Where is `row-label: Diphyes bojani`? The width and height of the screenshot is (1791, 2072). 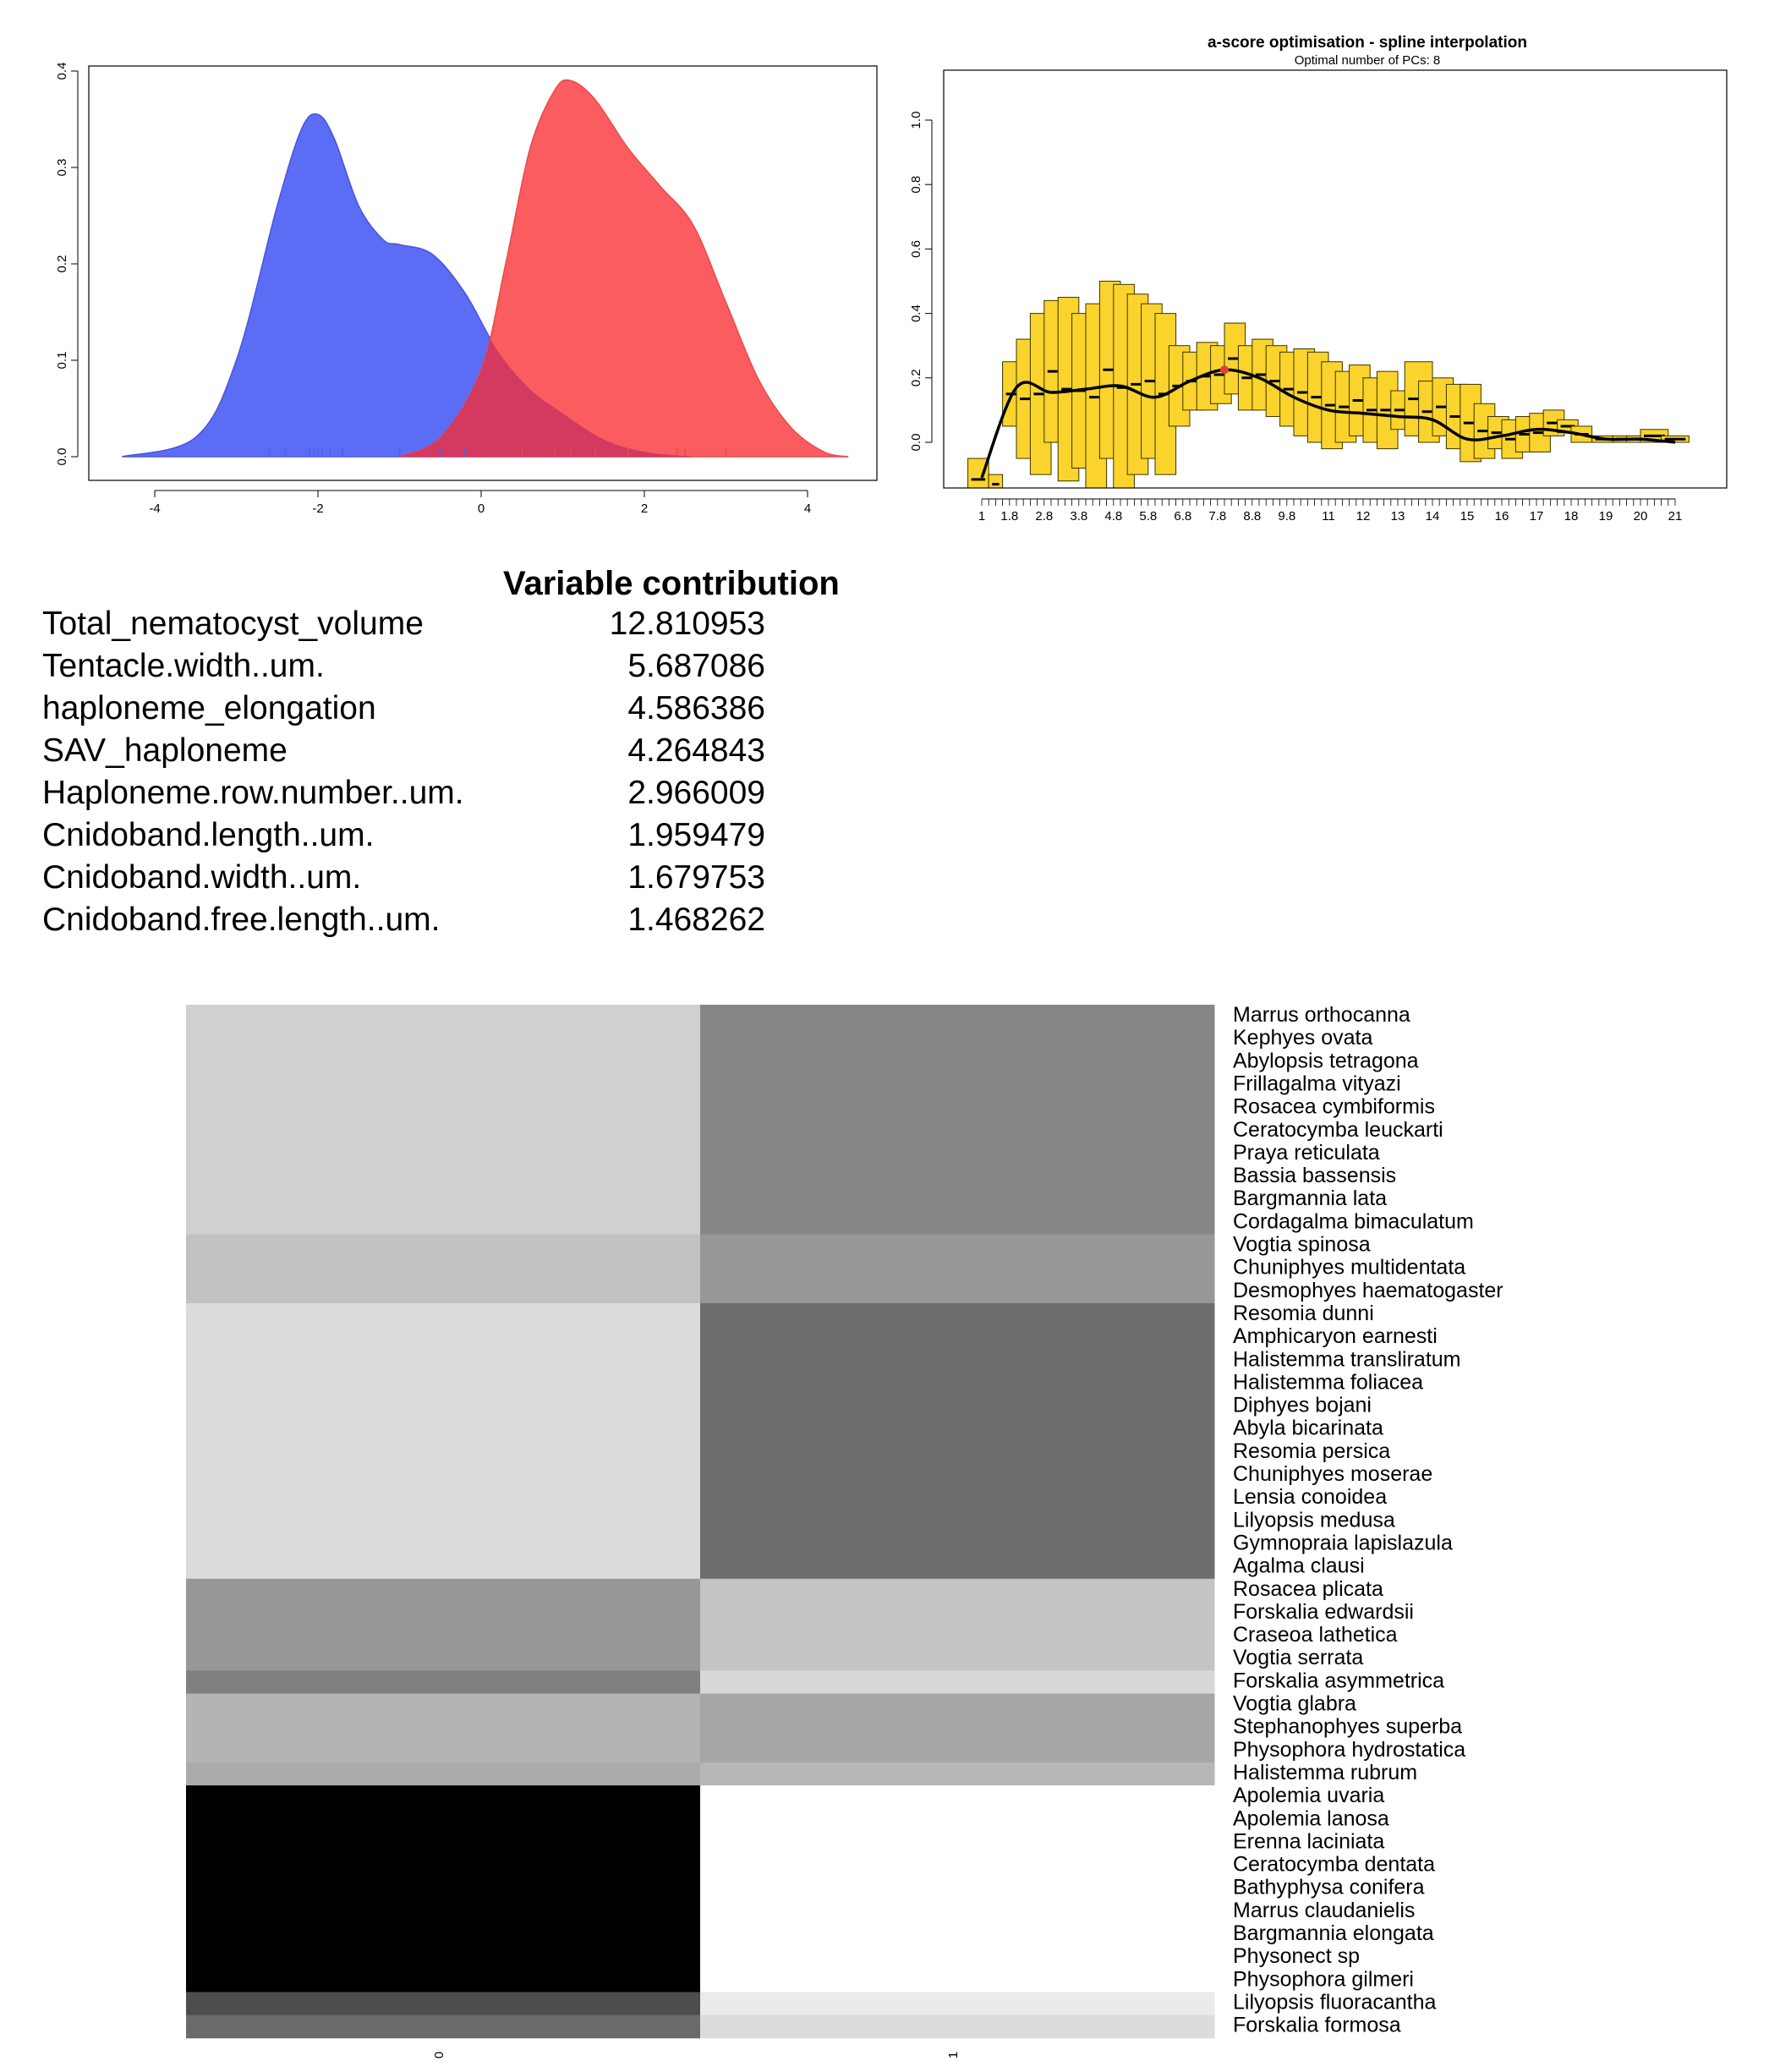 row-label: Diphyes bojani is located at coordinates (1302, 1405).